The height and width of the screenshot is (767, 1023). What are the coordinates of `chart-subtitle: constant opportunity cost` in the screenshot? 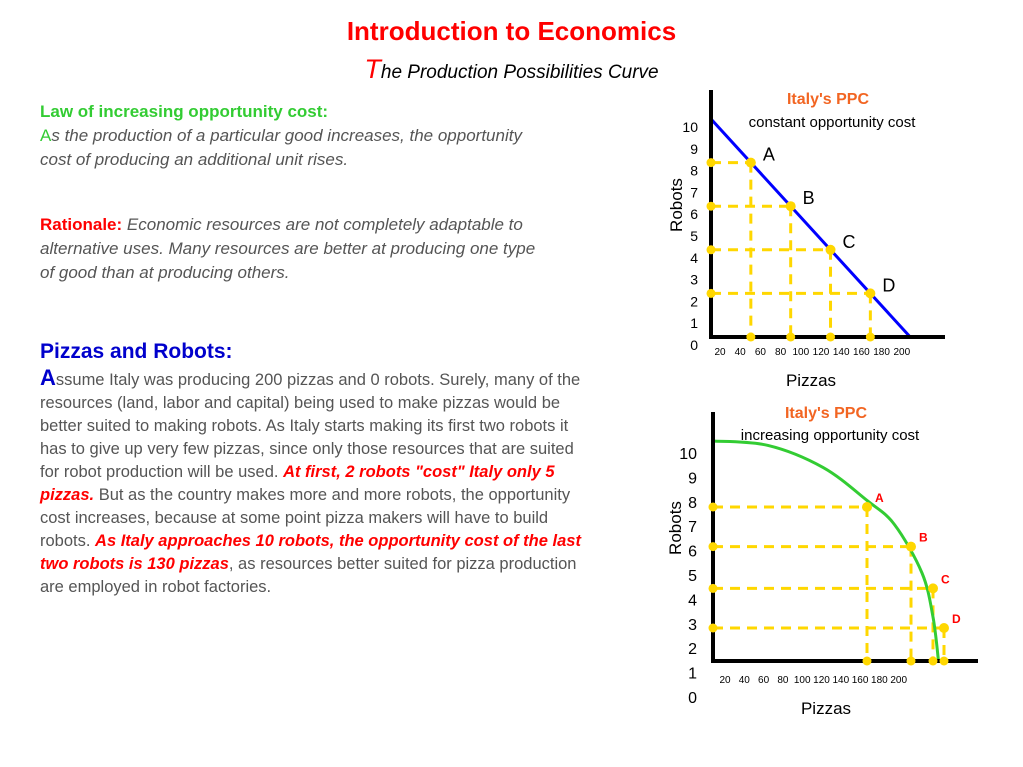 It's located at (833, 122).